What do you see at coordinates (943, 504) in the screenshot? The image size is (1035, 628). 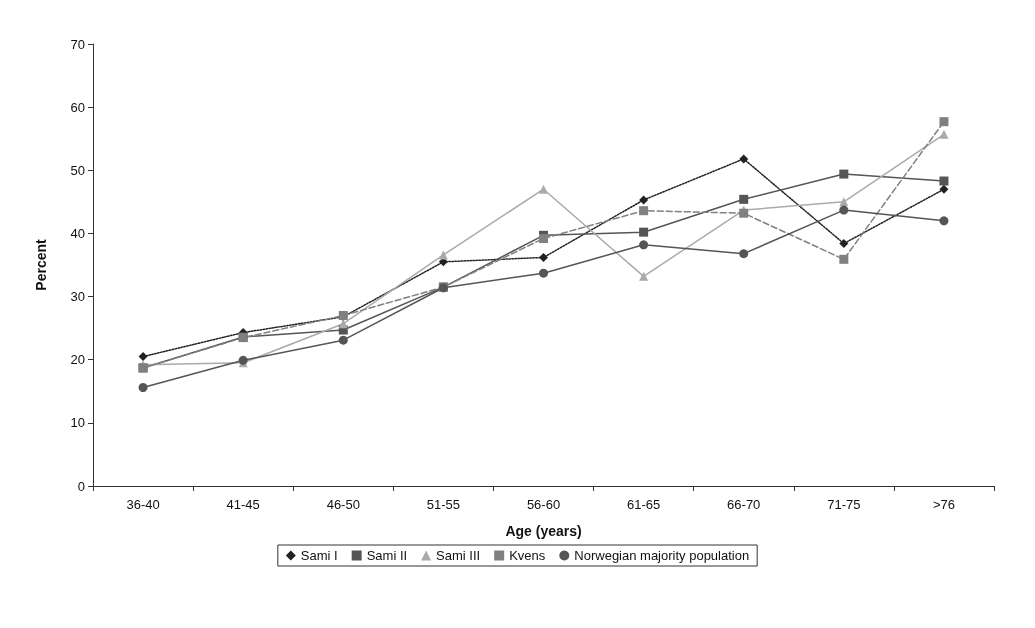 I see `x-tick-label: >76` at bounding box center [943, 504].